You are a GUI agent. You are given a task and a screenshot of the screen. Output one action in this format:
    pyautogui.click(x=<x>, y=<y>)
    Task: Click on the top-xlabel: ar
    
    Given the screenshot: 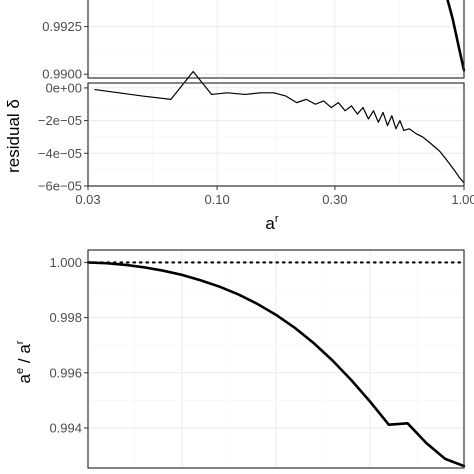 What is the action you would take?
    pyautogui.click(x=271, y=223)
    